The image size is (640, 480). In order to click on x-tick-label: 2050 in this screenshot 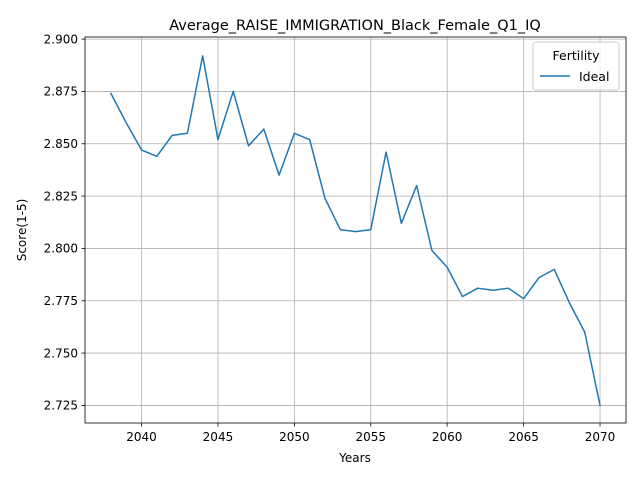, I will do `click(294, 437)`.